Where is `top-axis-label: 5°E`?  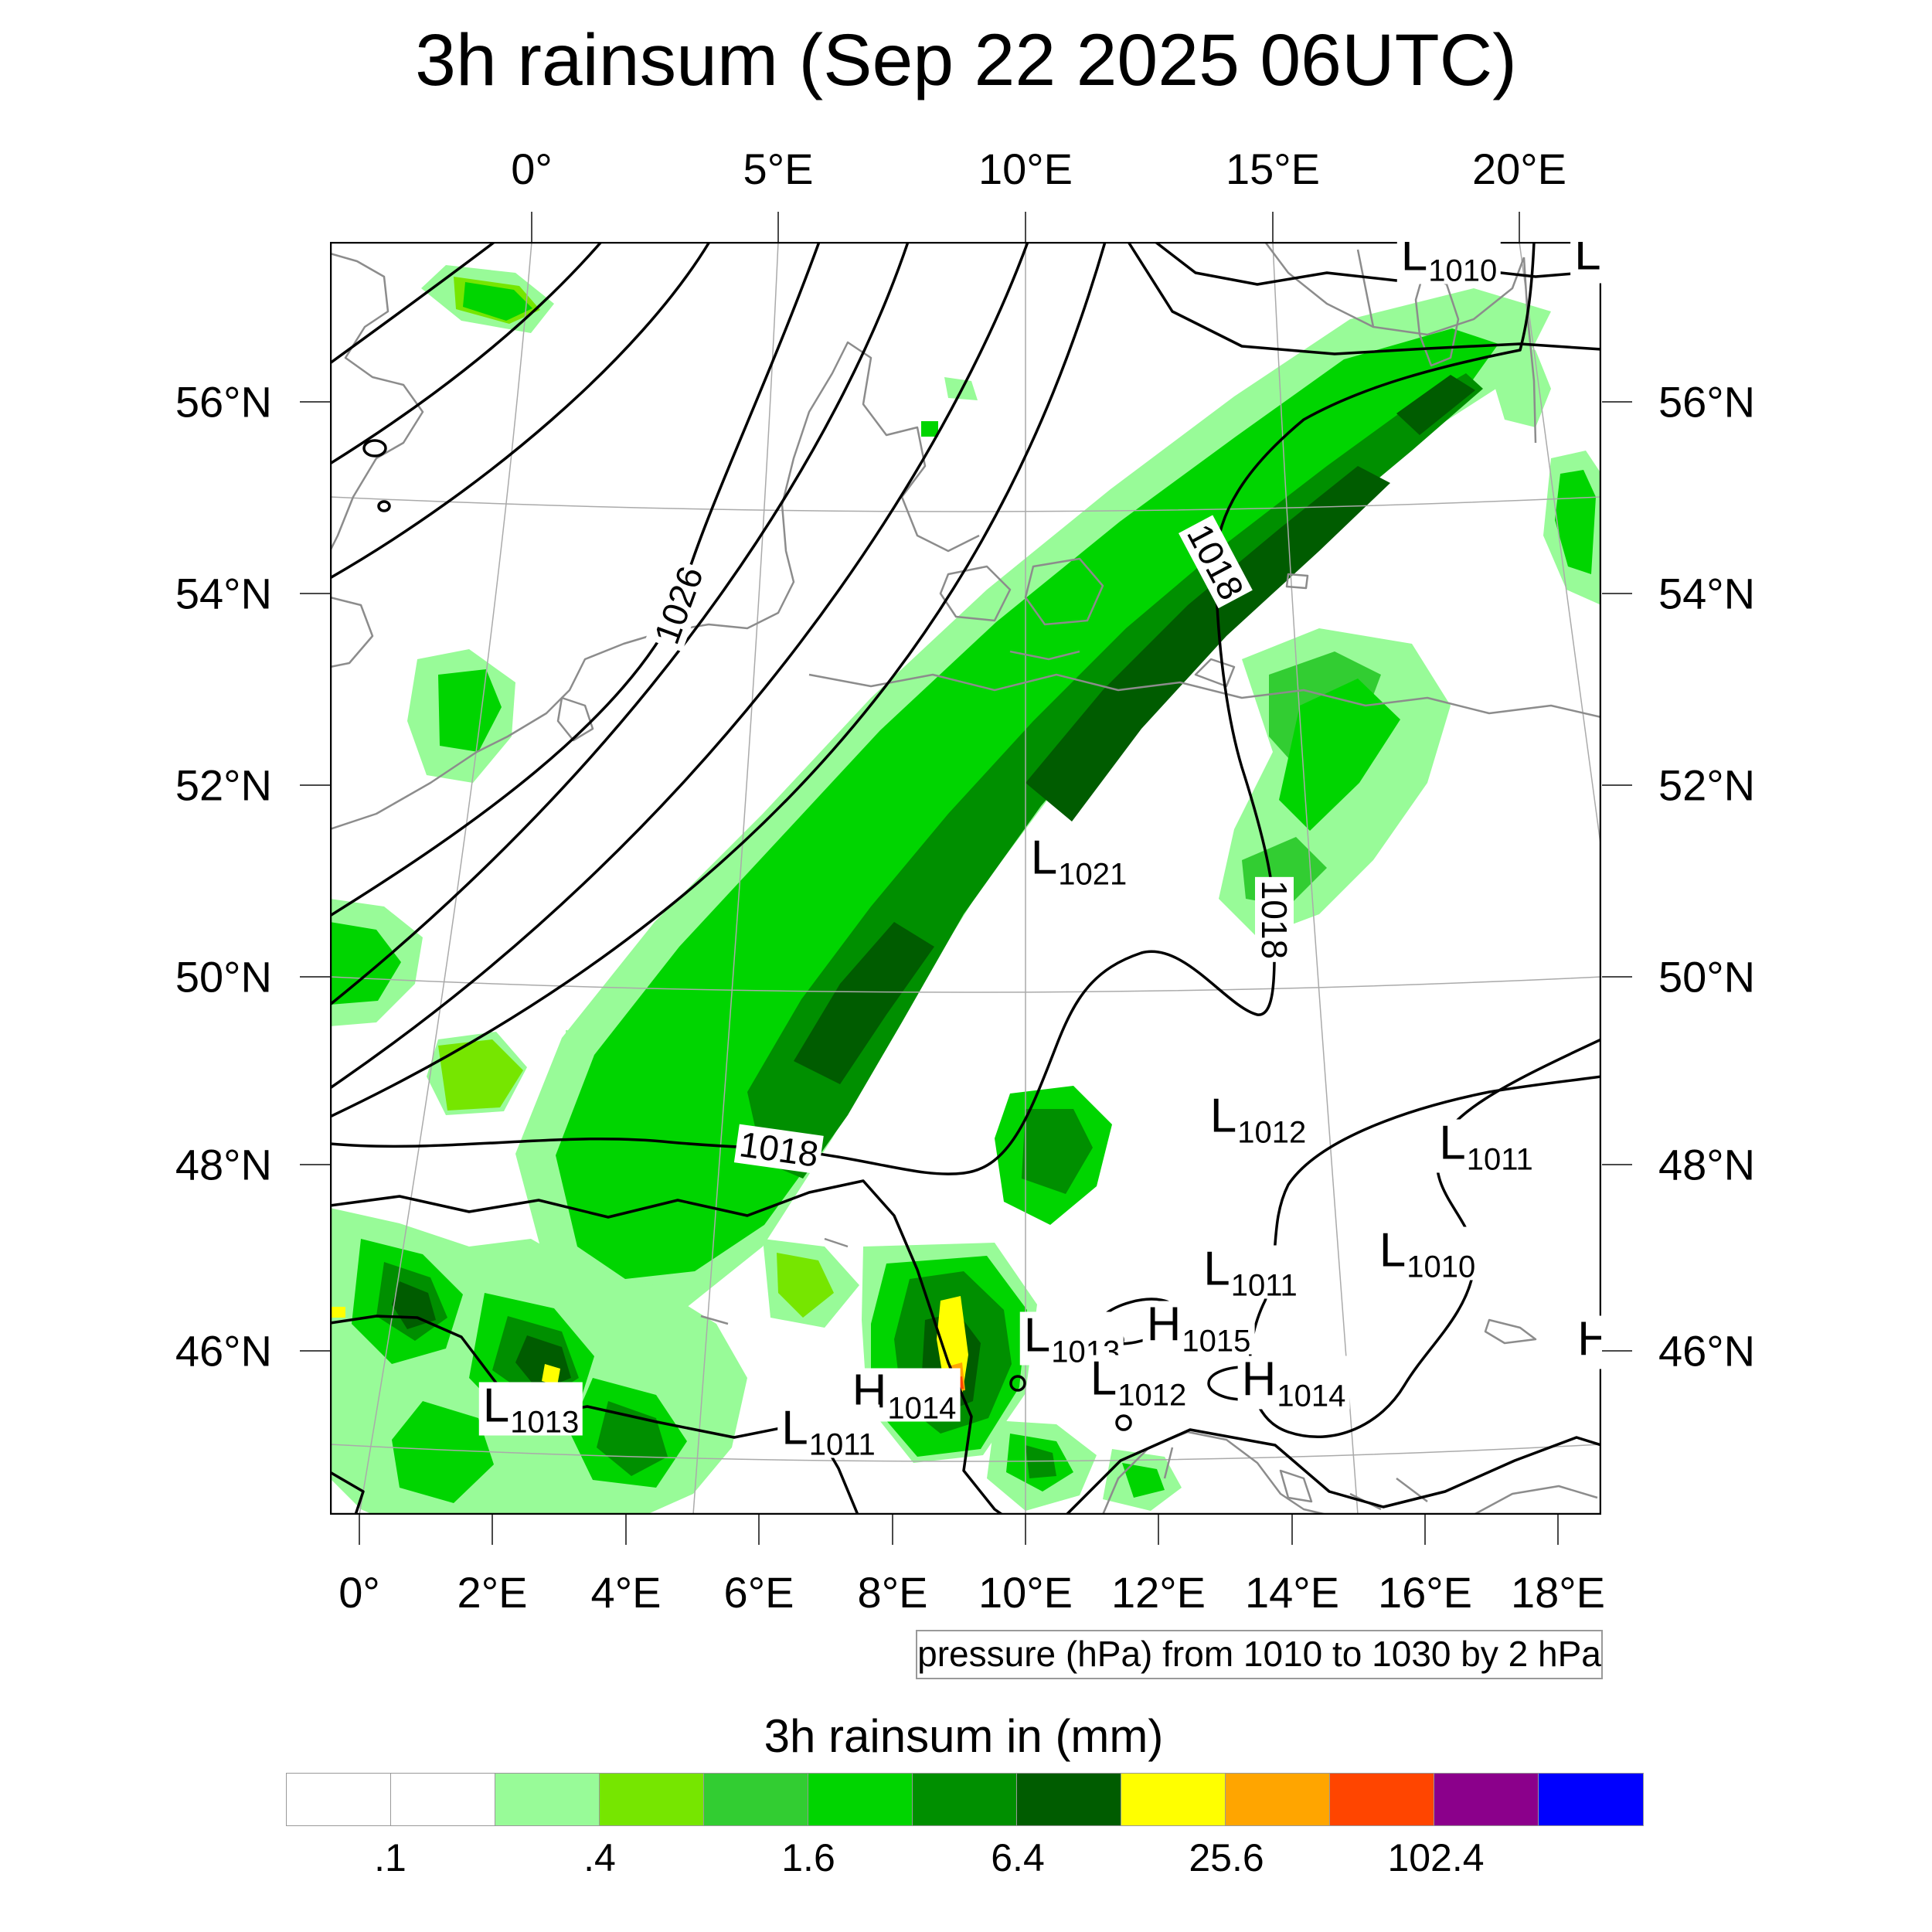
top-axis-label: 5°E is located at coordinates (779, 169).